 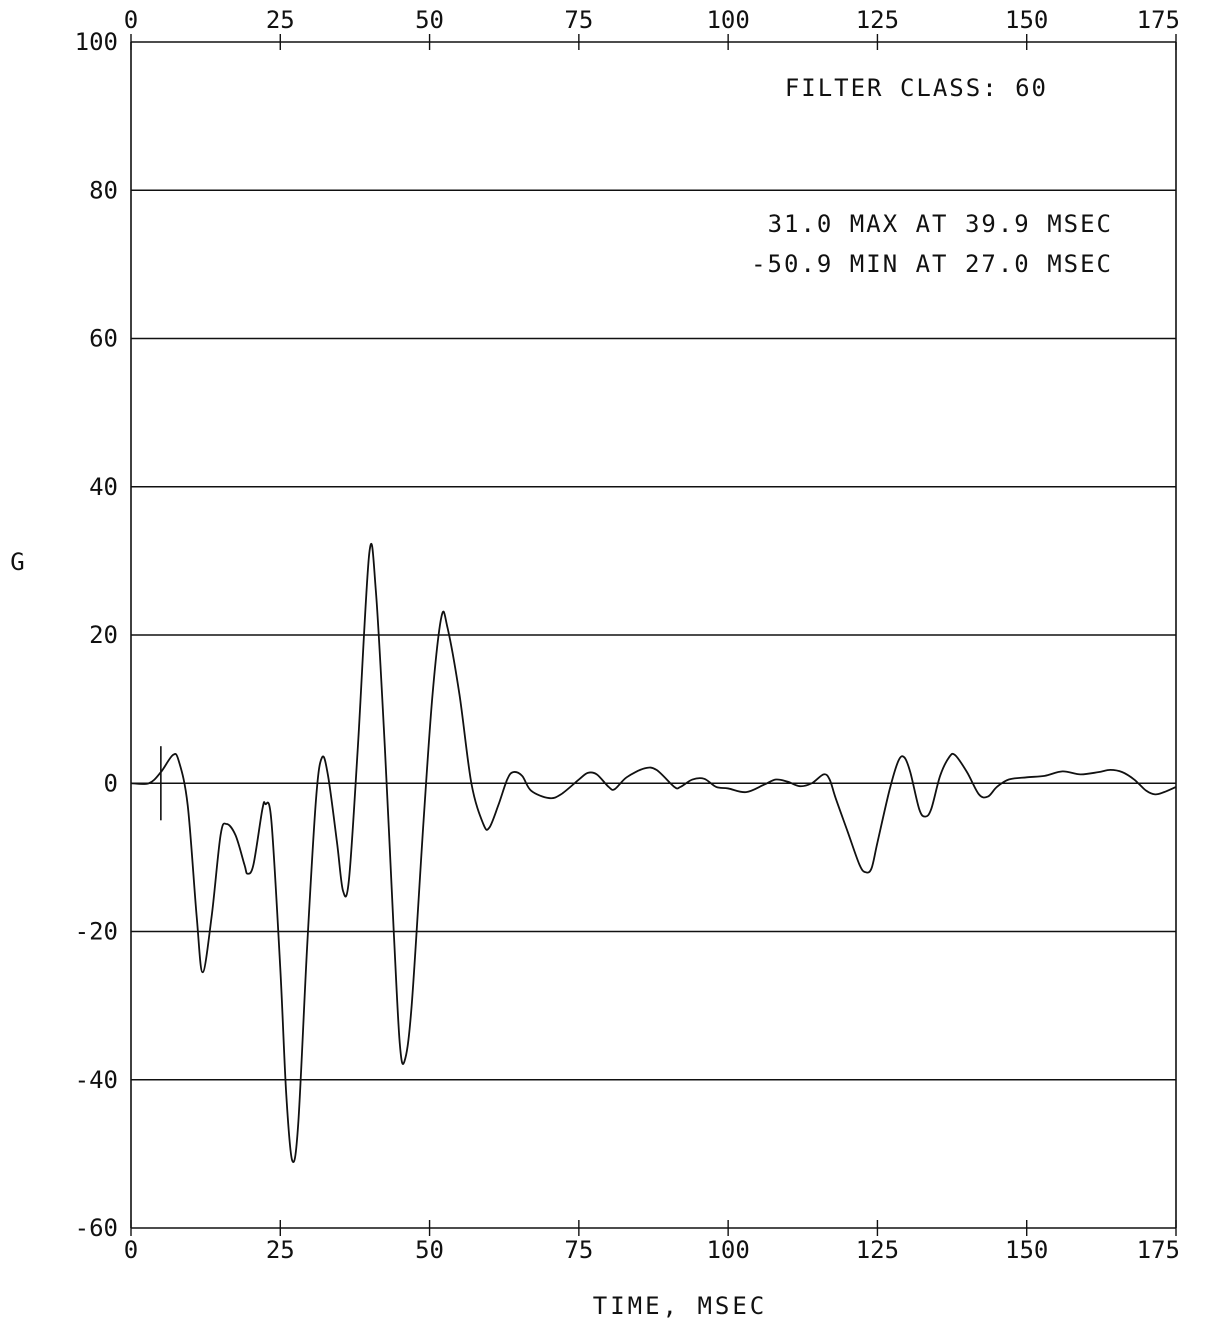 What do you see at coordinates (103, 635) in the screenshot?
I see `y-tick-label-20: 20` at bounding box center [103, 635].